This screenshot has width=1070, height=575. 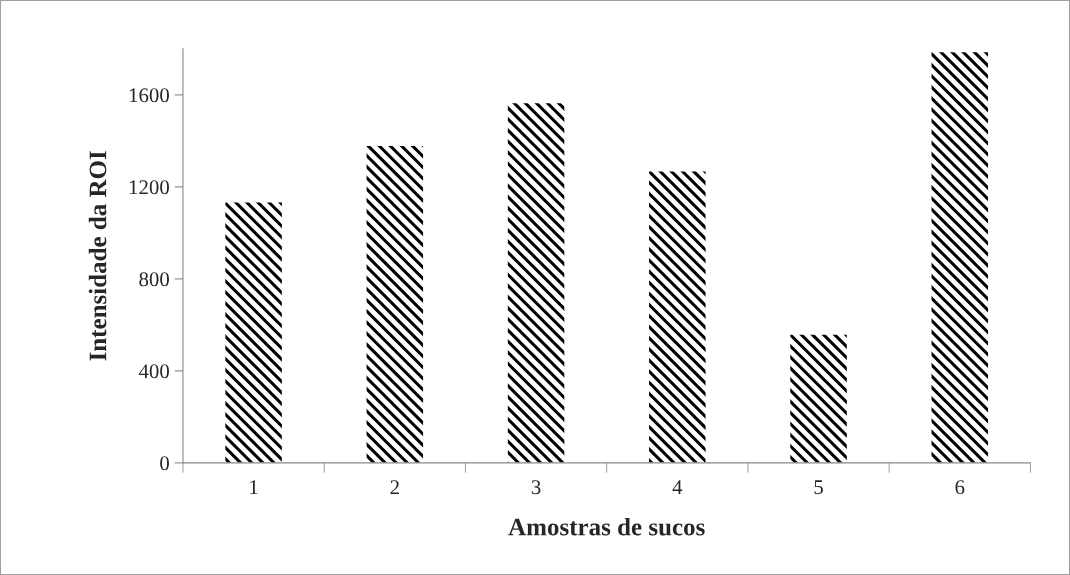 What do you see at coordinates (97, 256) in the screenshot?
I see `y-axis-title: Intensidade da ROI` at bounding box center [97, 256].